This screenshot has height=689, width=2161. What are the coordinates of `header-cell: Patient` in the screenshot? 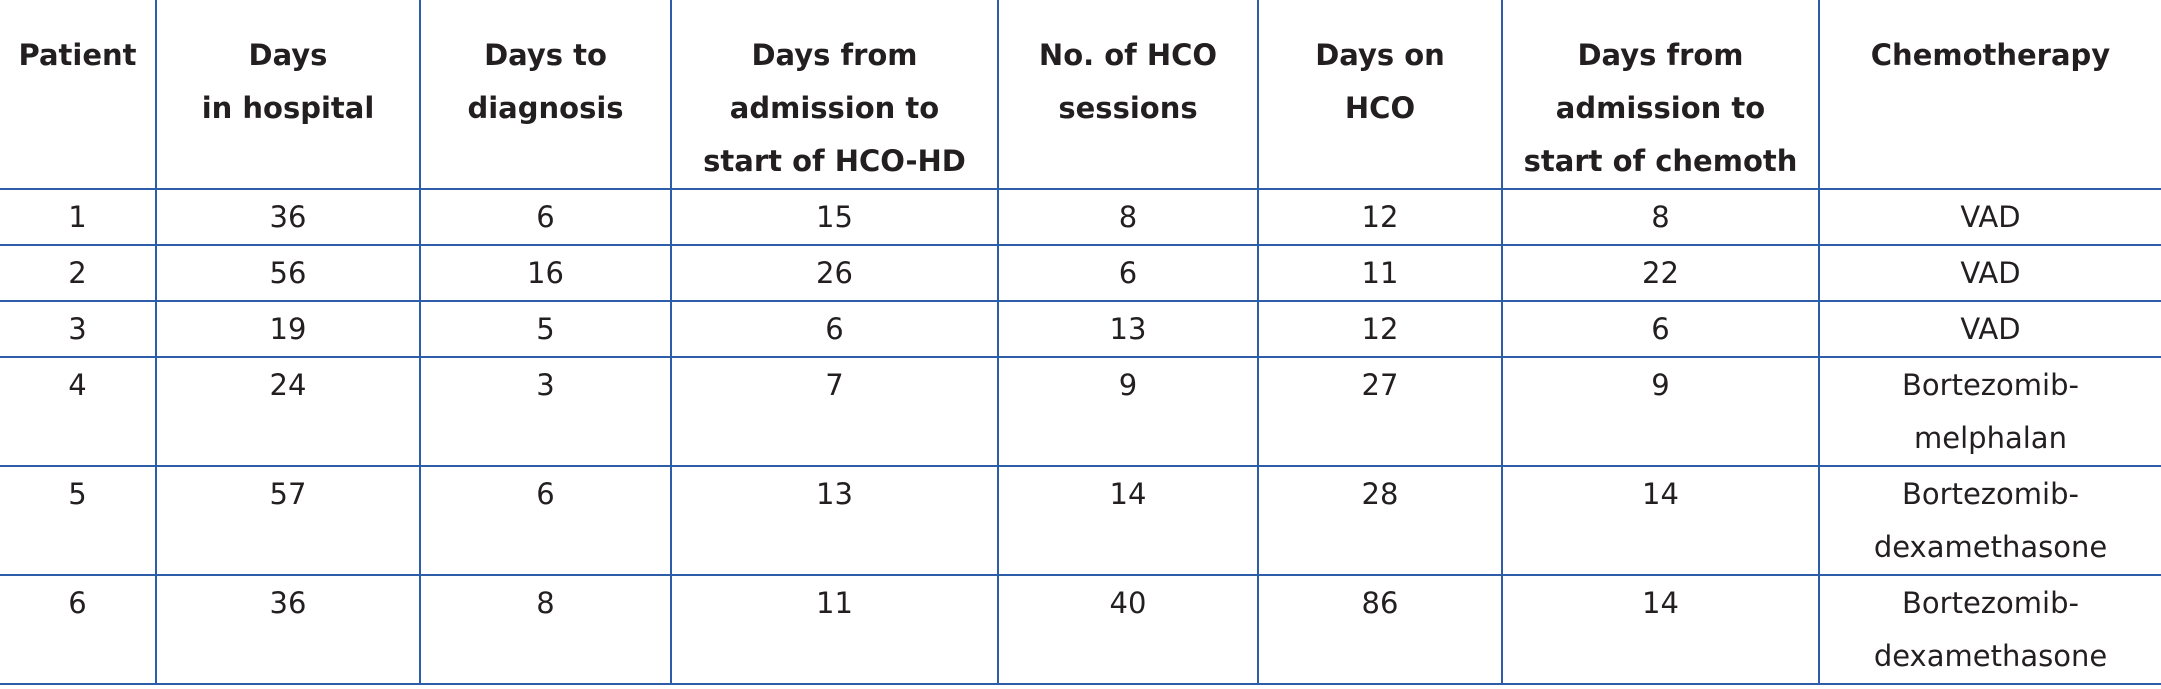 It's located at (78, 95).